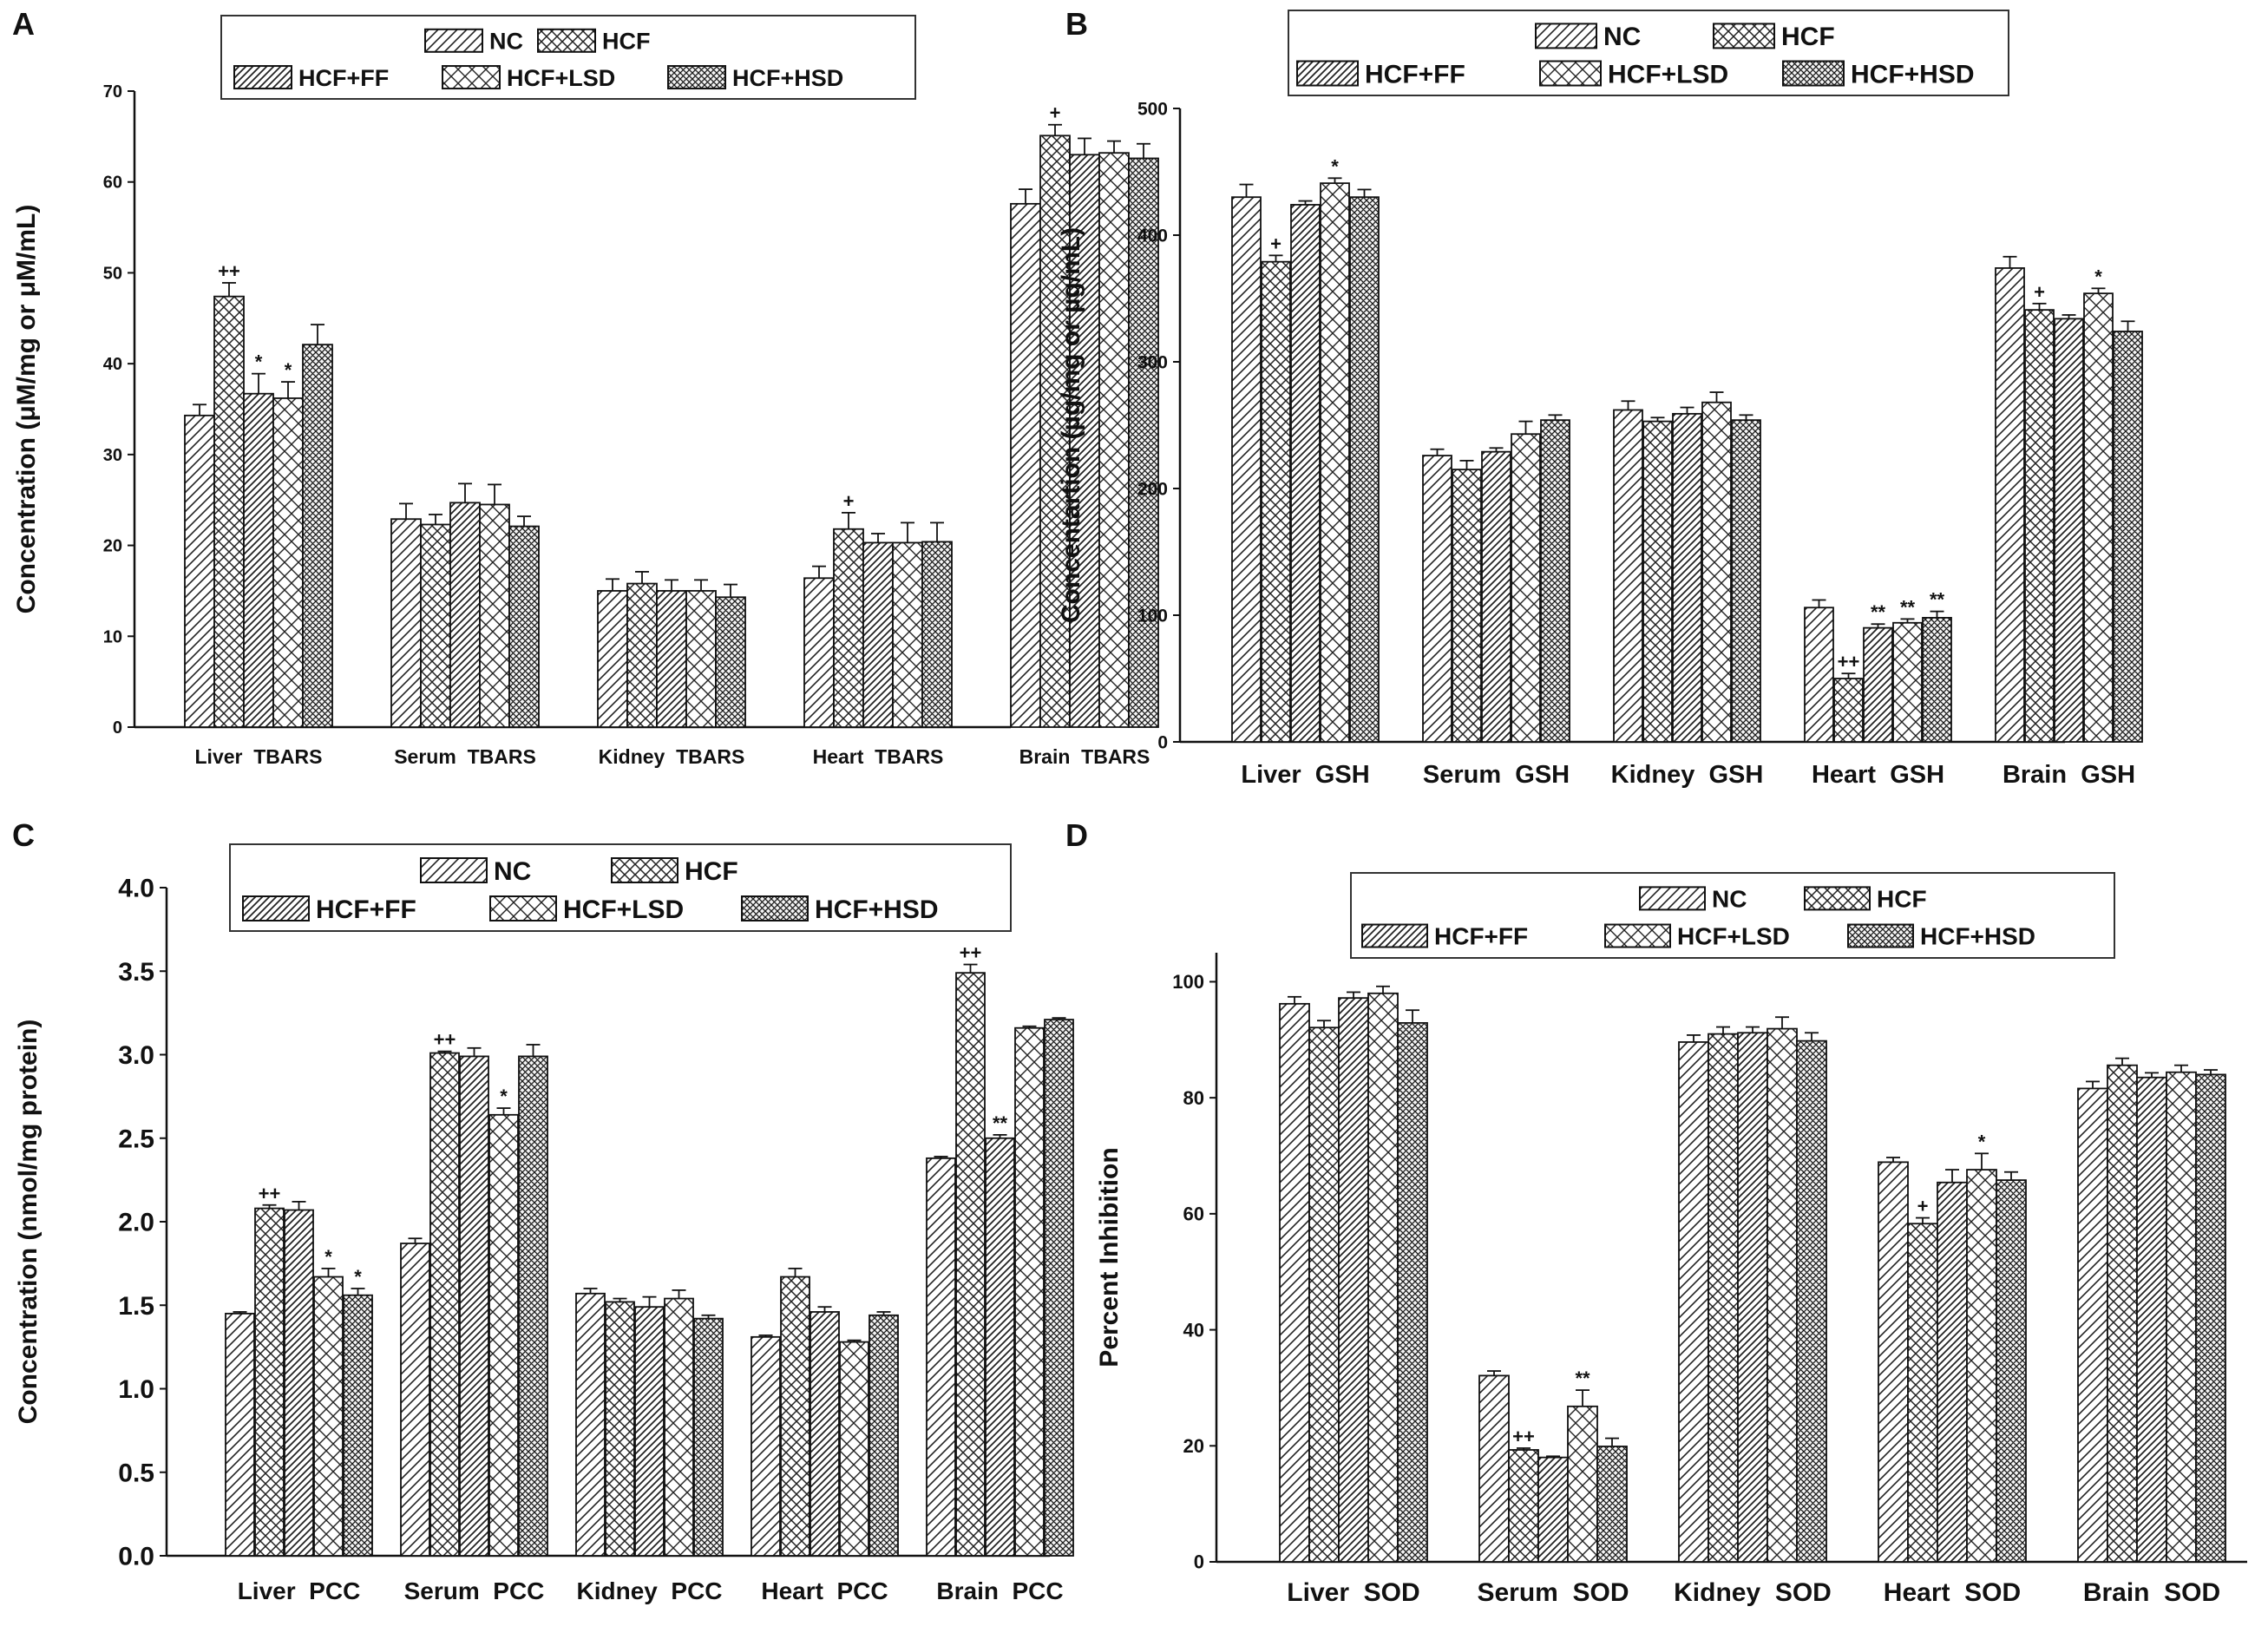  What do you see at coordinates (649, 1590) in the screenshot?
I see `x-category-label: Kidney PCC` at bounding box center [649, 1590].